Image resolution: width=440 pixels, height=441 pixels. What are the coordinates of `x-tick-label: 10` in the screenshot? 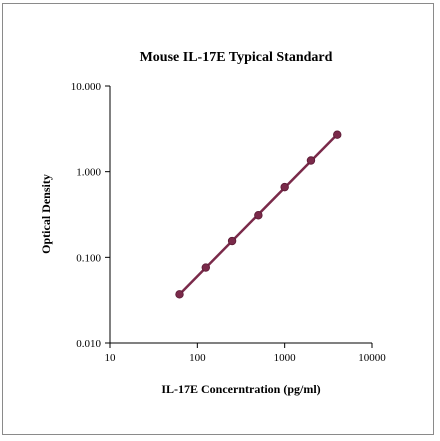 It's located at (111, 358).